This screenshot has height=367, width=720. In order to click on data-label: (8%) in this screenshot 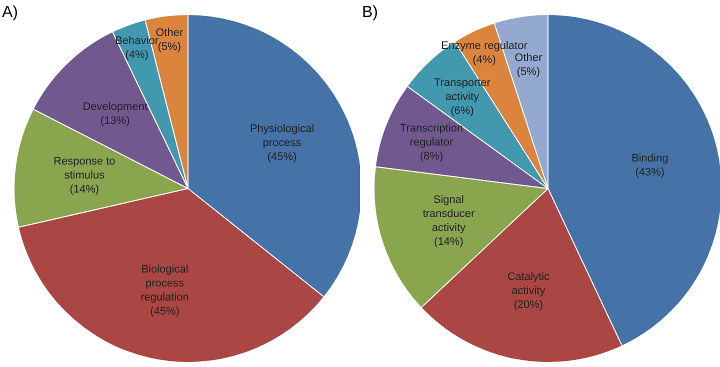, I will do `click(432, 156)`.